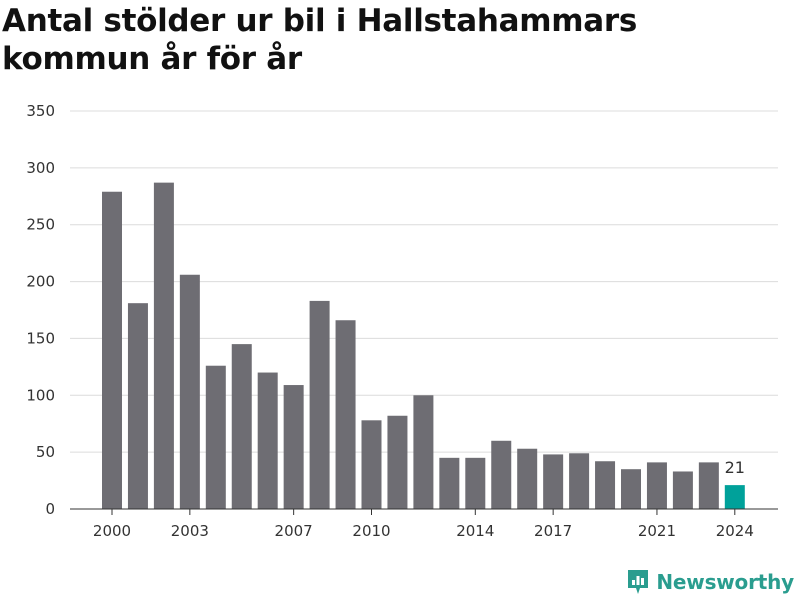  What do you see at coordinates (734, 497) in the screenshot?
I see `bar-highlight` at bounding box center [734, 497].